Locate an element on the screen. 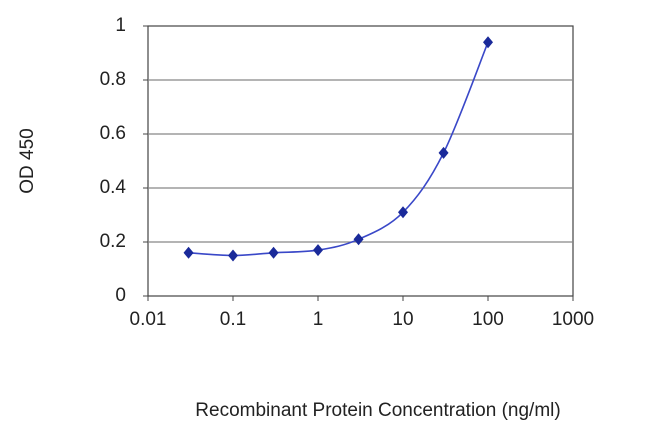 Image resolution: width=650 pixels, height=433 pixels. y-axis-label: OD 450 is located at coordinates (27, 160).